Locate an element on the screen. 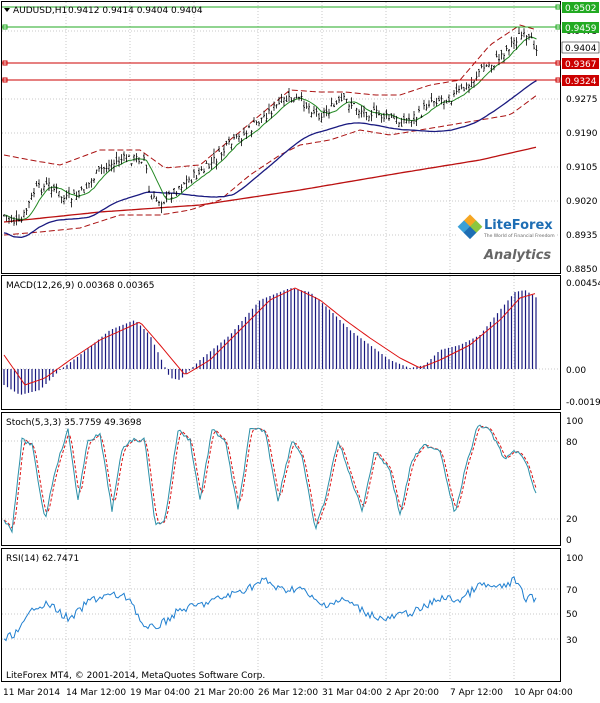 The width and height of the screenshot is (600, 703). logo-tagline: The World of Financial Freedom is located at coordinates (519, 236).